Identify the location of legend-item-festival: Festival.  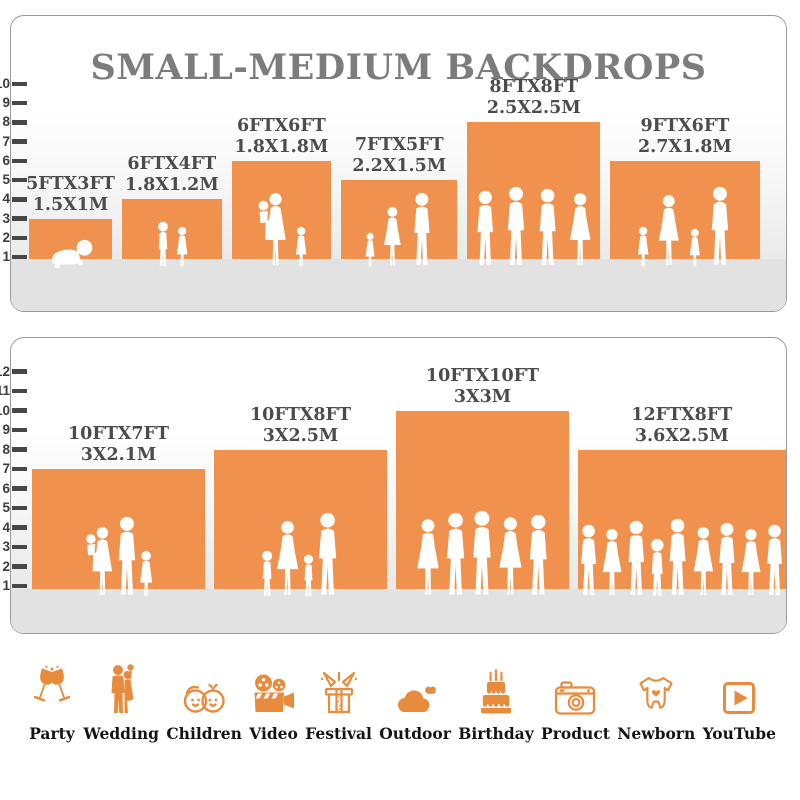
(338, 700).